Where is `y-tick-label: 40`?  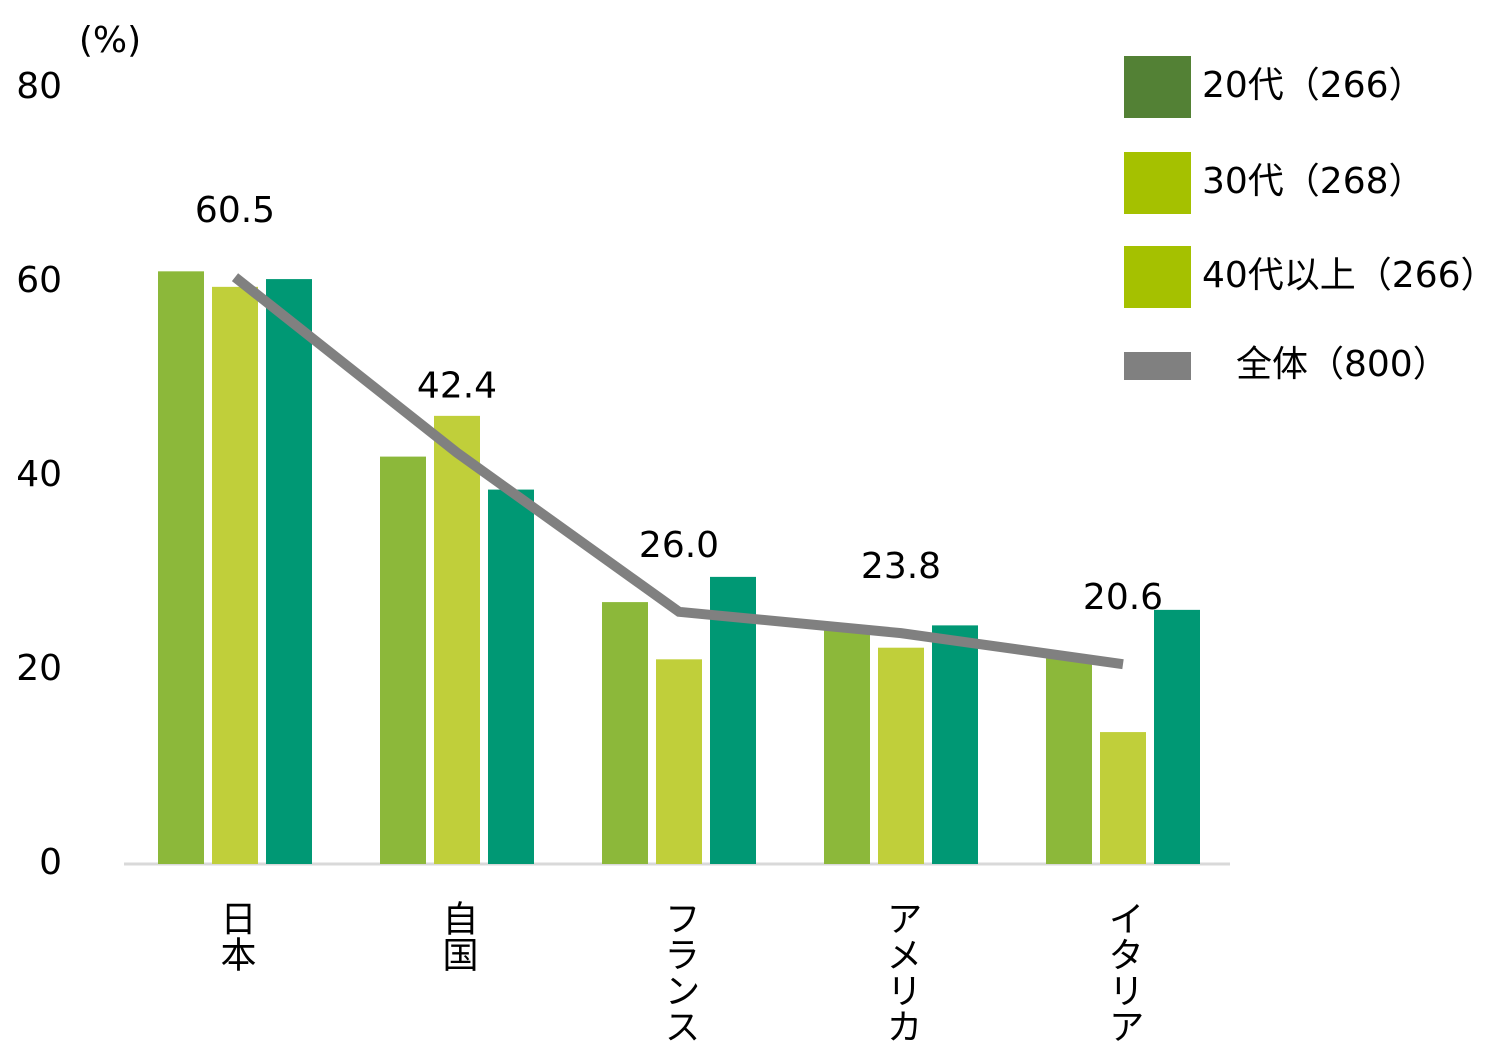
y-tick-label: 40 is located at coordinates (39, 474).